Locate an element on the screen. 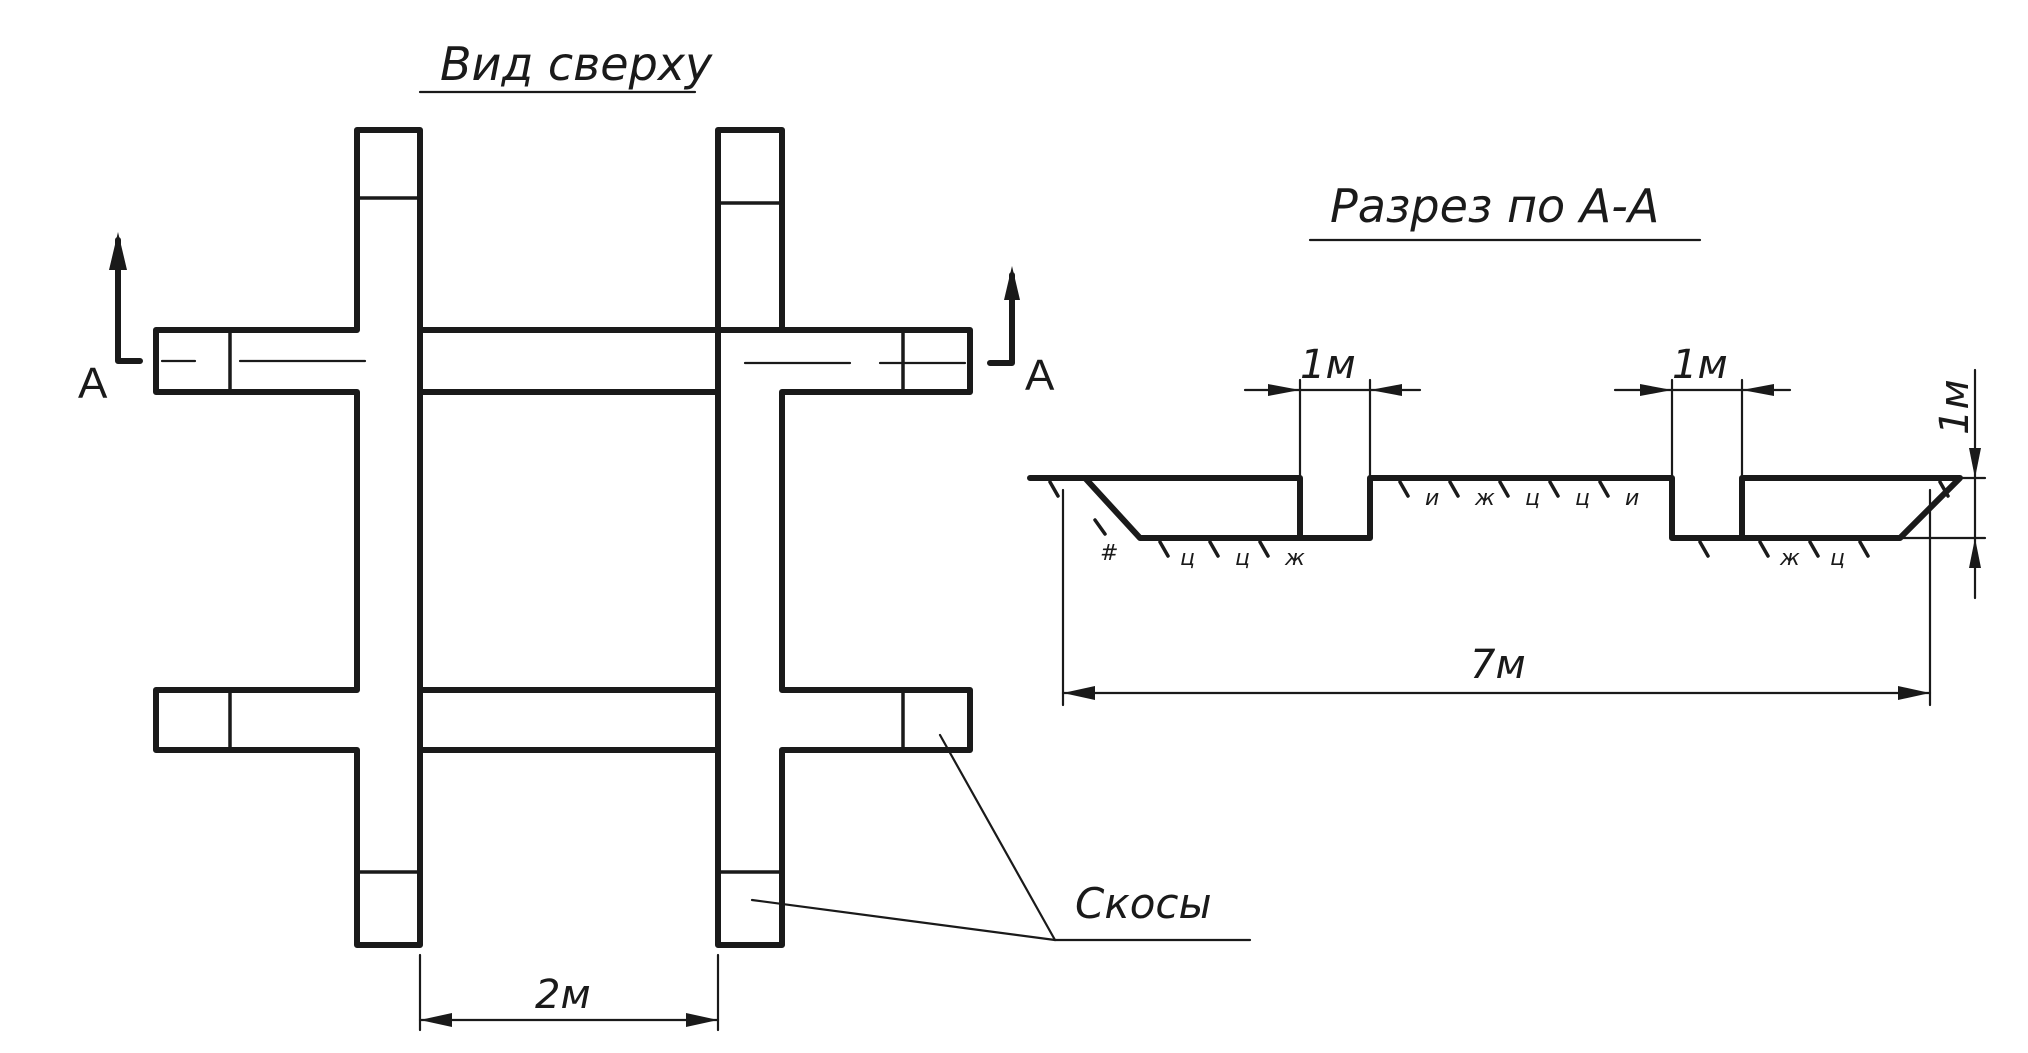 The image size is (2028, 1053). dim-trench-right-arrow-a is located at coordinates (1656, 390).